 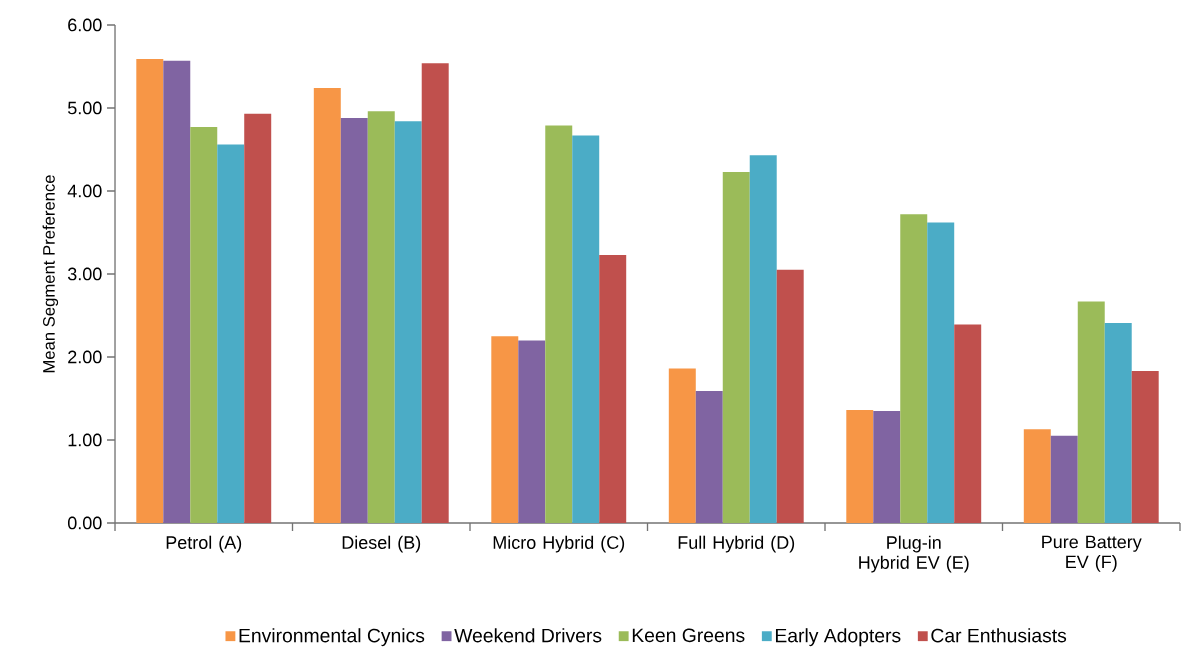 What do you see at coordinates (204, 544) in the screenshot?
I see `x-tick-label: Petrol (A)` at bounding box center [204, 544].